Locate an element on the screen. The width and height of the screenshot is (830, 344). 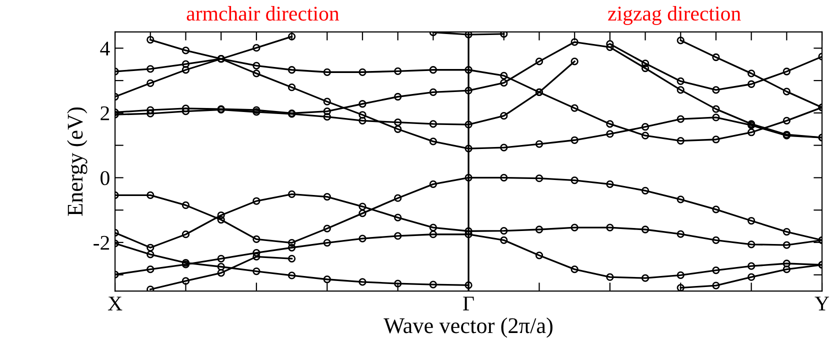
x-tick-label: Y is located at coordinates (822, 303).